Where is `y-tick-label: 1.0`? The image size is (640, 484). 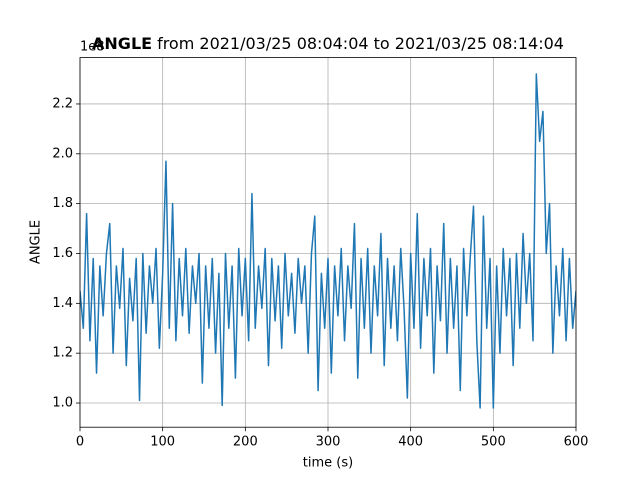
y-tick-label: 1.0 is located at coordinates (62, 403).